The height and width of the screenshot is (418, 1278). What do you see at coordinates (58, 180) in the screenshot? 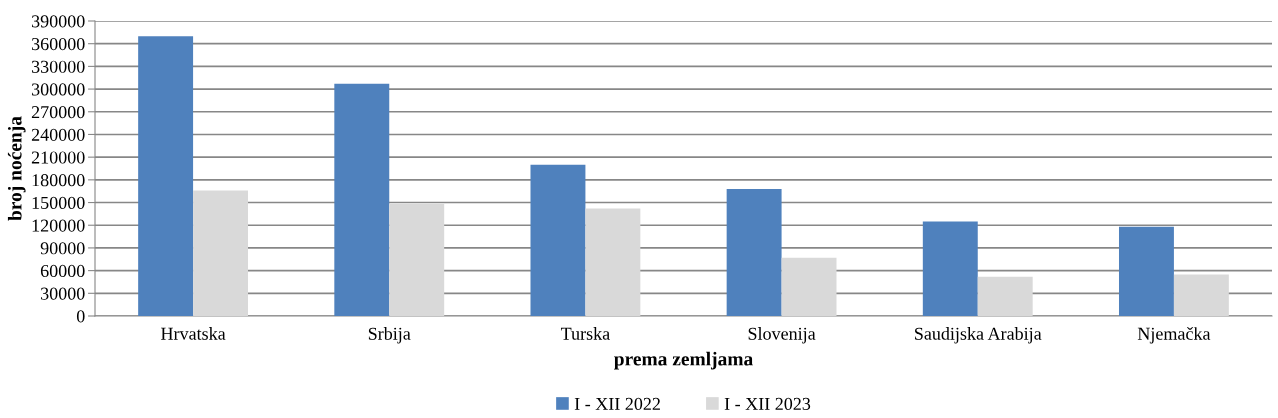
I see `y-tick-label: 180000` at bounding box center [58, 180].